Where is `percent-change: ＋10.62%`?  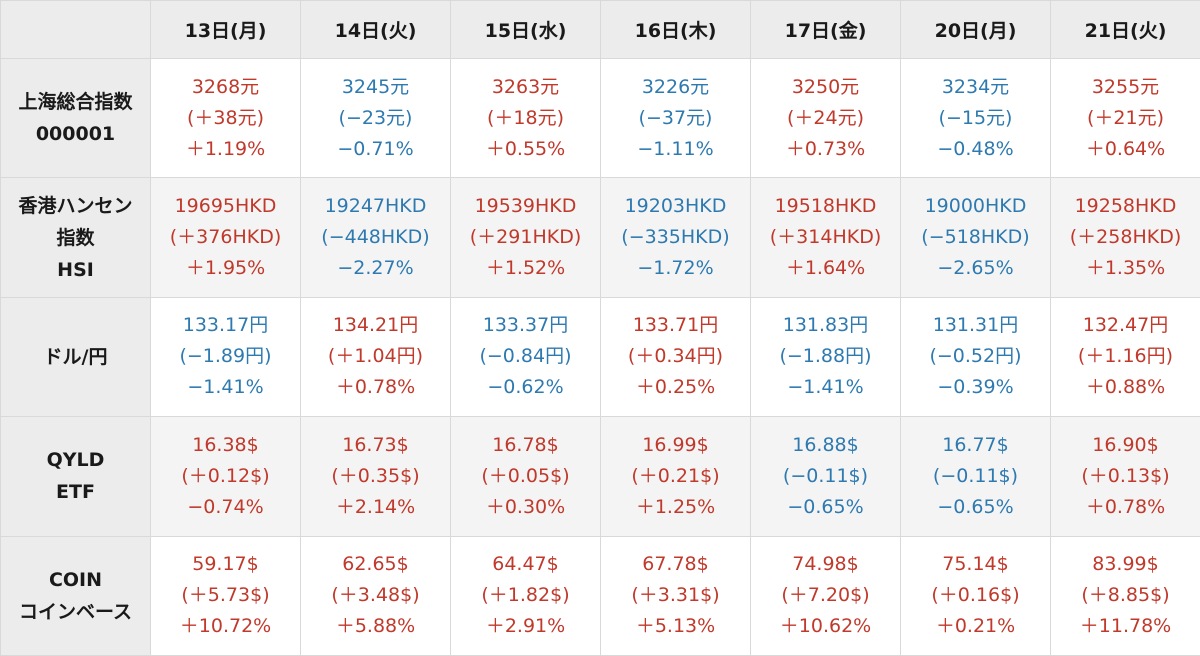
percent-change: ＋10.62% is located at coordinates (825, 626).